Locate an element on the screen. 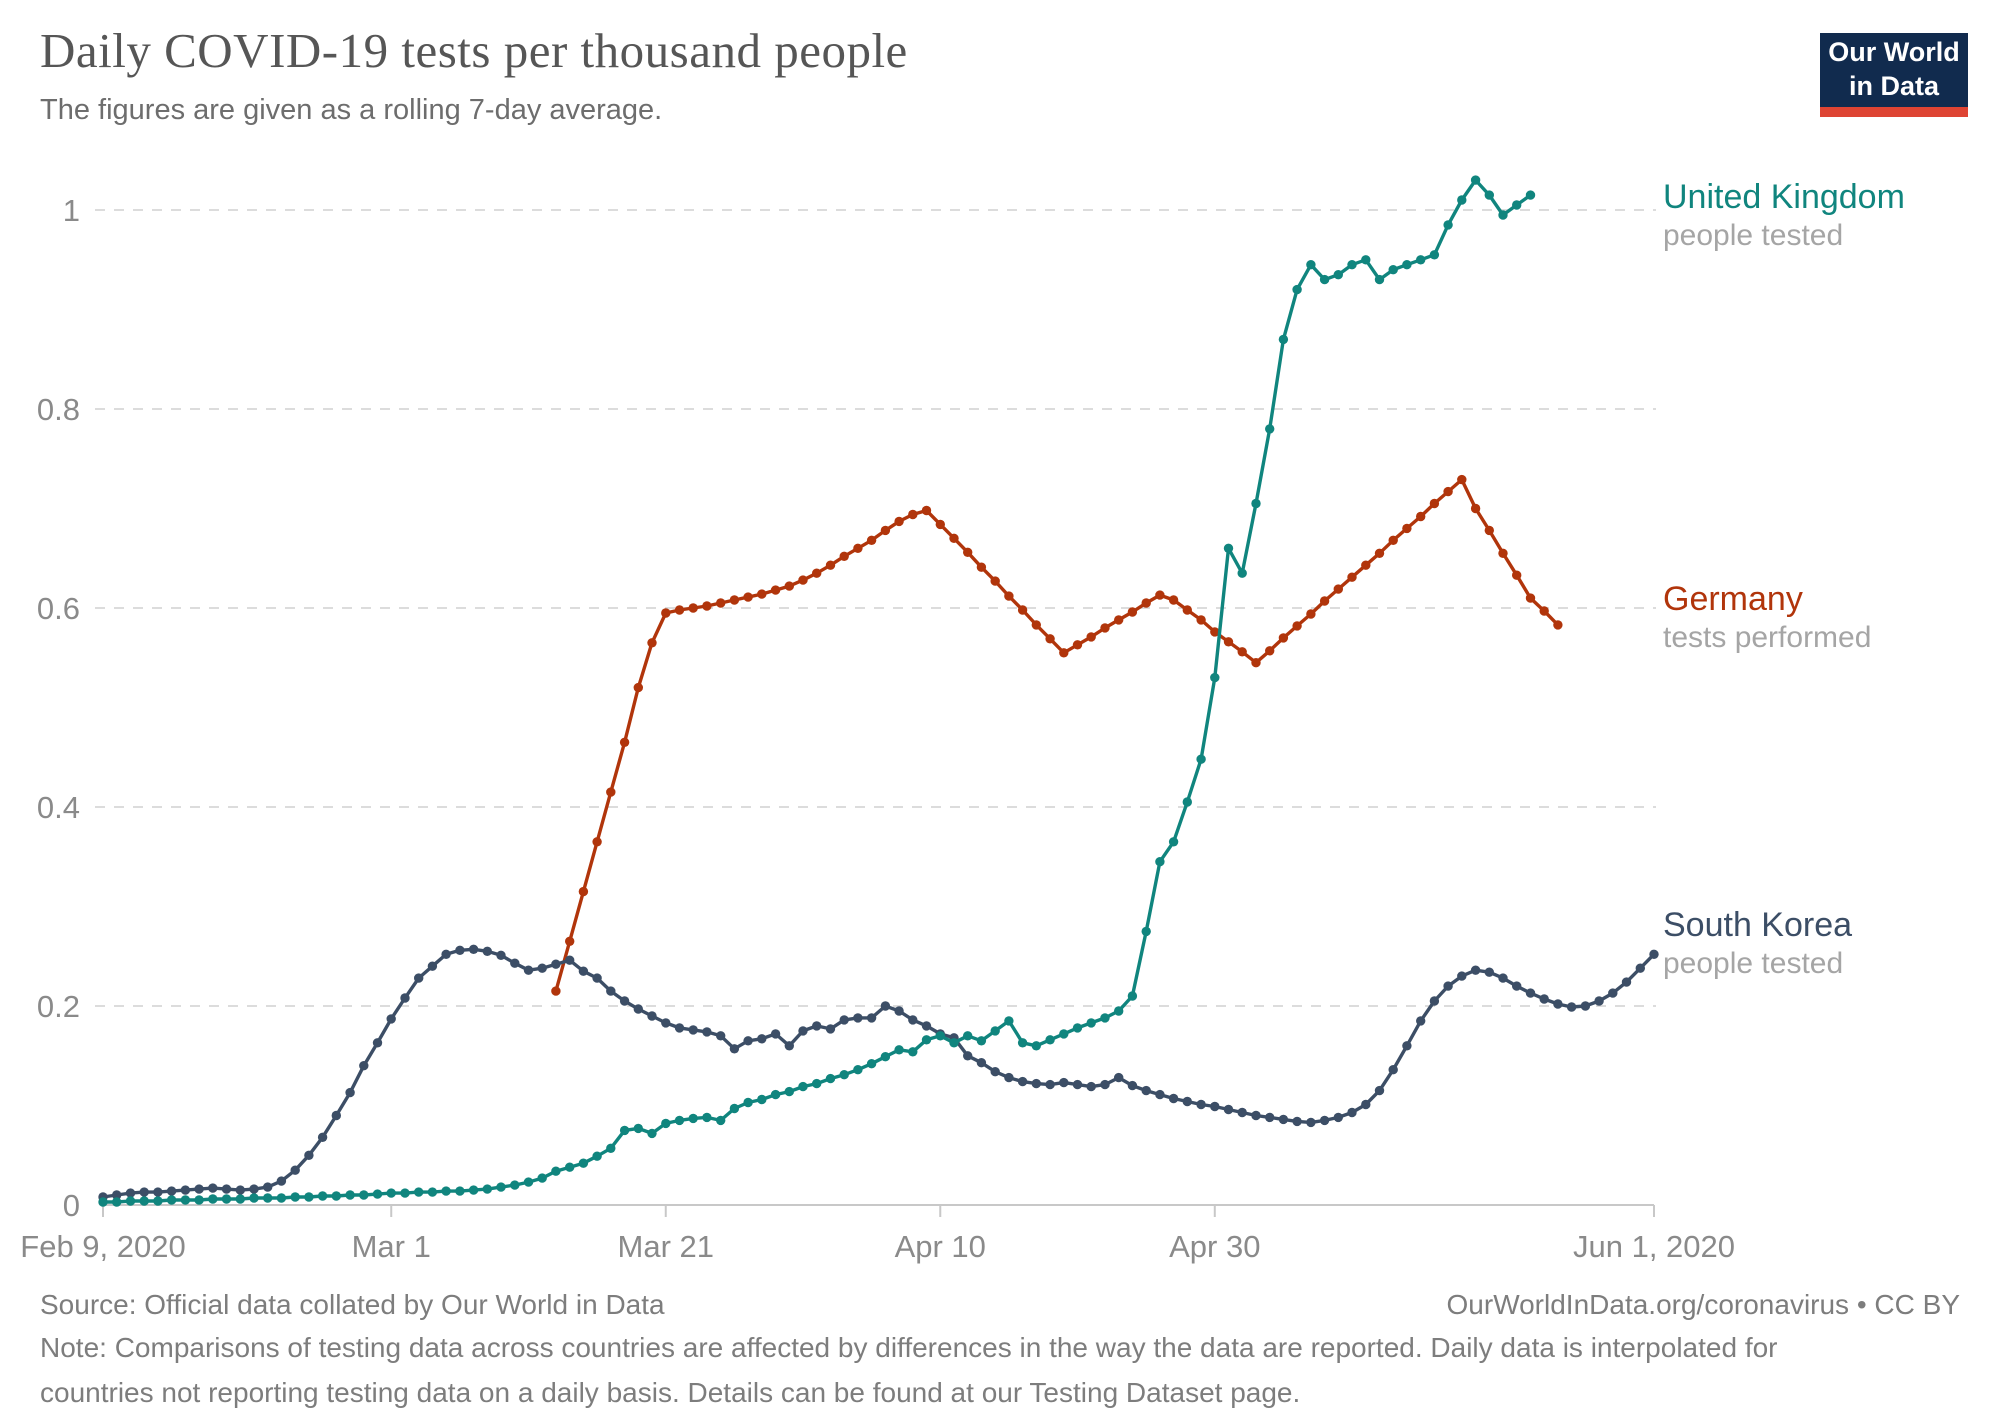 This screenshot has height=1411, width=2000. series-label-germany: Germany is located at coordinates (1733, 599).